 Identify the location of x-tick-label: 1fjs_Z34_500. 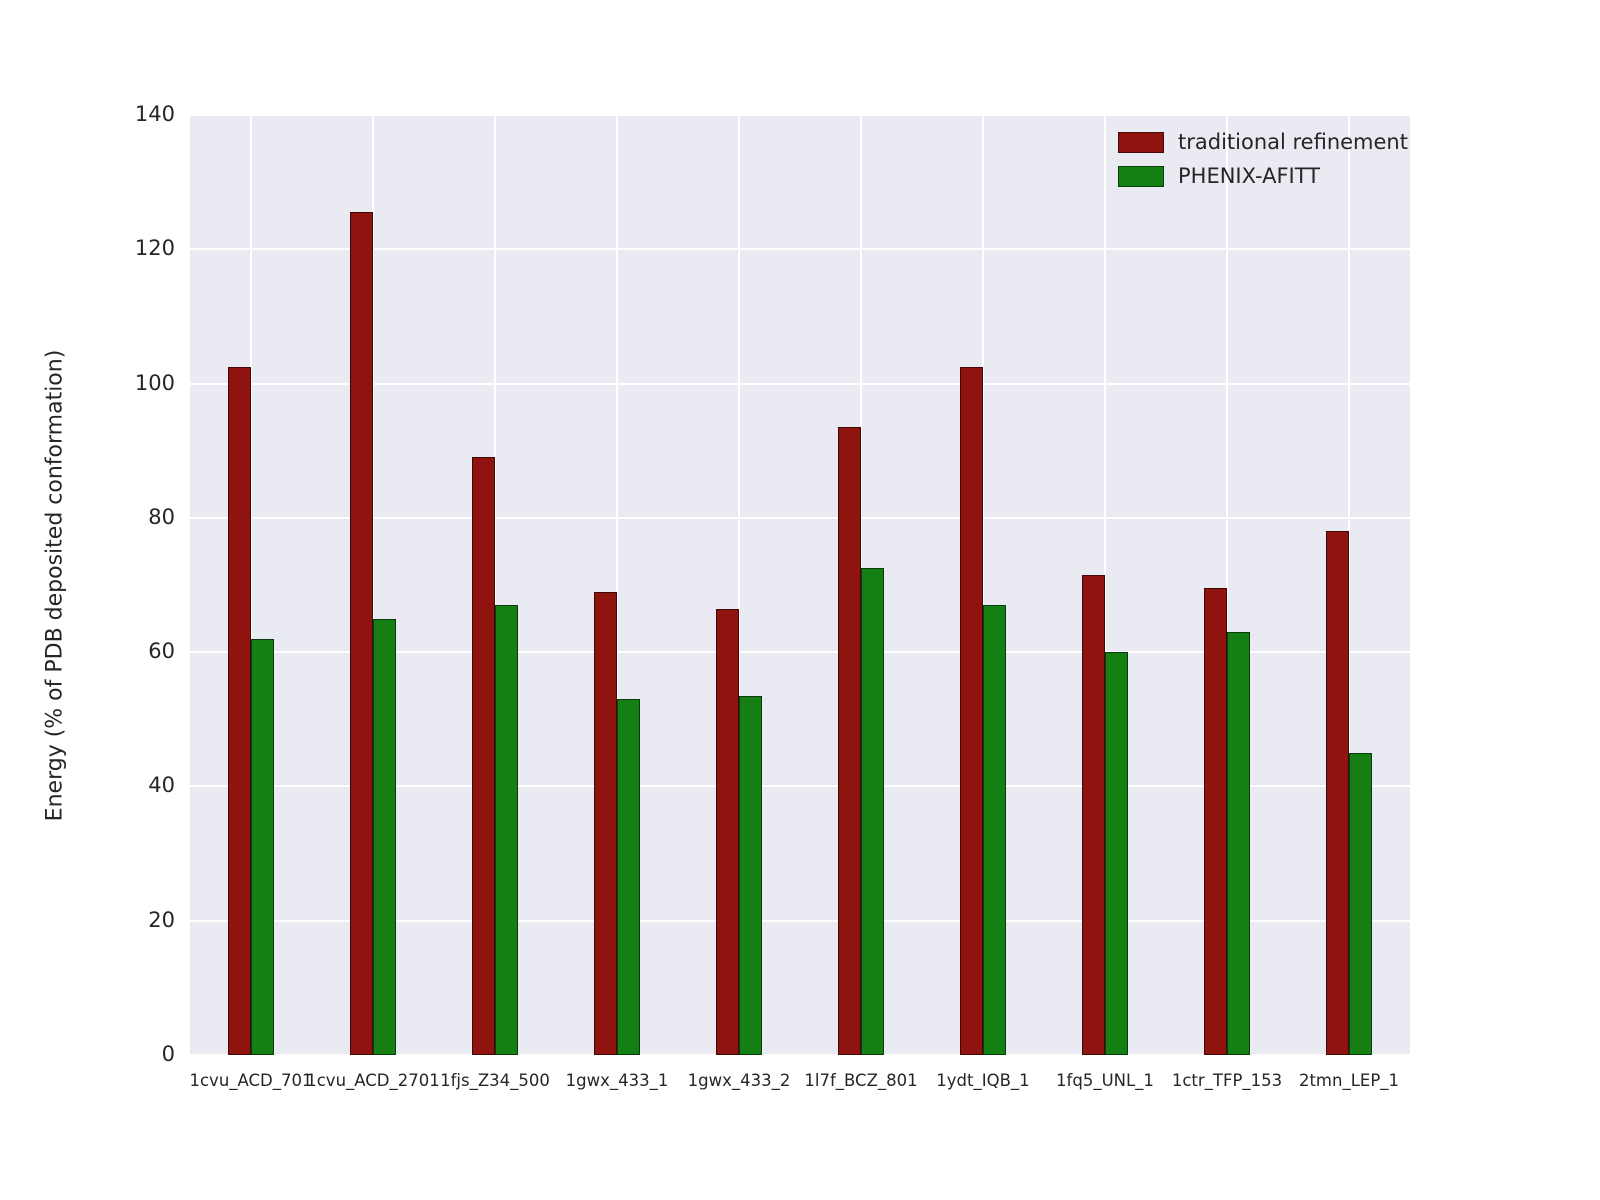
(495, 1080).